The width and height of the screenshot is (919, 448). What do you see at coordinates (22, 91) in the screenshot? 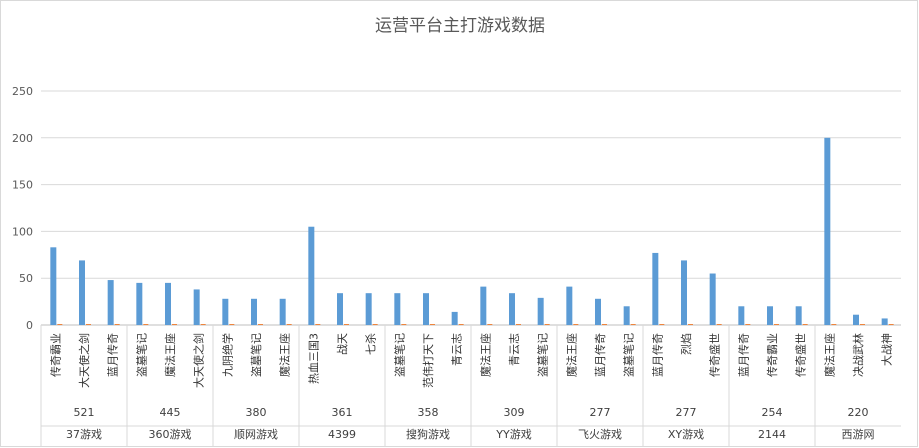
I see `y-tick-label: 250` at bounding box center [22, 91].